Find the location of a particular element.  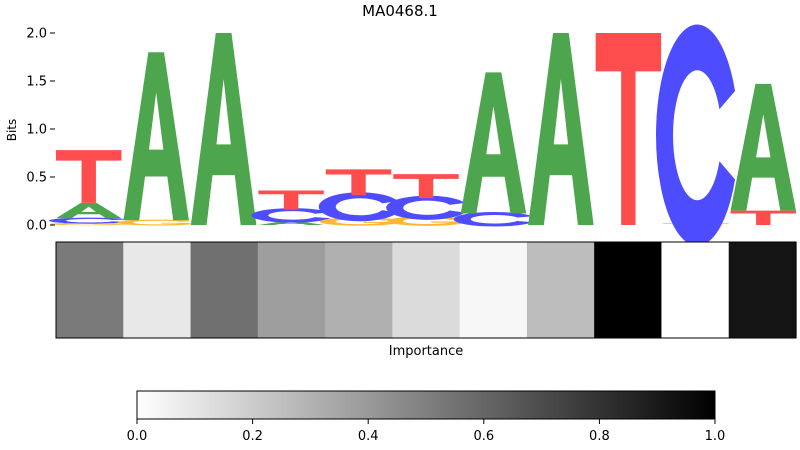

colorbar-tick-label: 0.4 is located at coordinates (368, 436).